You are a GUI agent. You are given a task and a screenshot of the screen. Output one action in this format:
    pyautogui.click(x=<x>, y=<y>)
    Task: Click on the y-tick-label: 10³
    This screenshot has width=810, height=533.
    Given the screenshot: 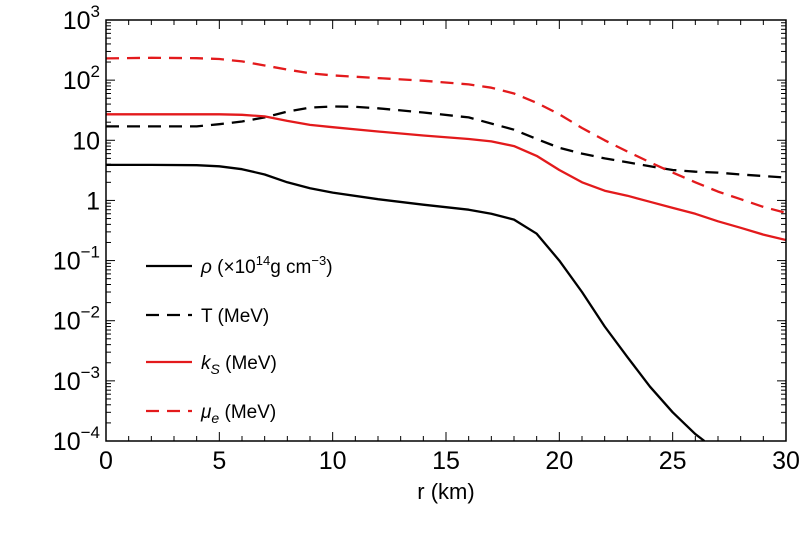 What is the action you would take?
    pyautogui.click(x=81, y=18)
    